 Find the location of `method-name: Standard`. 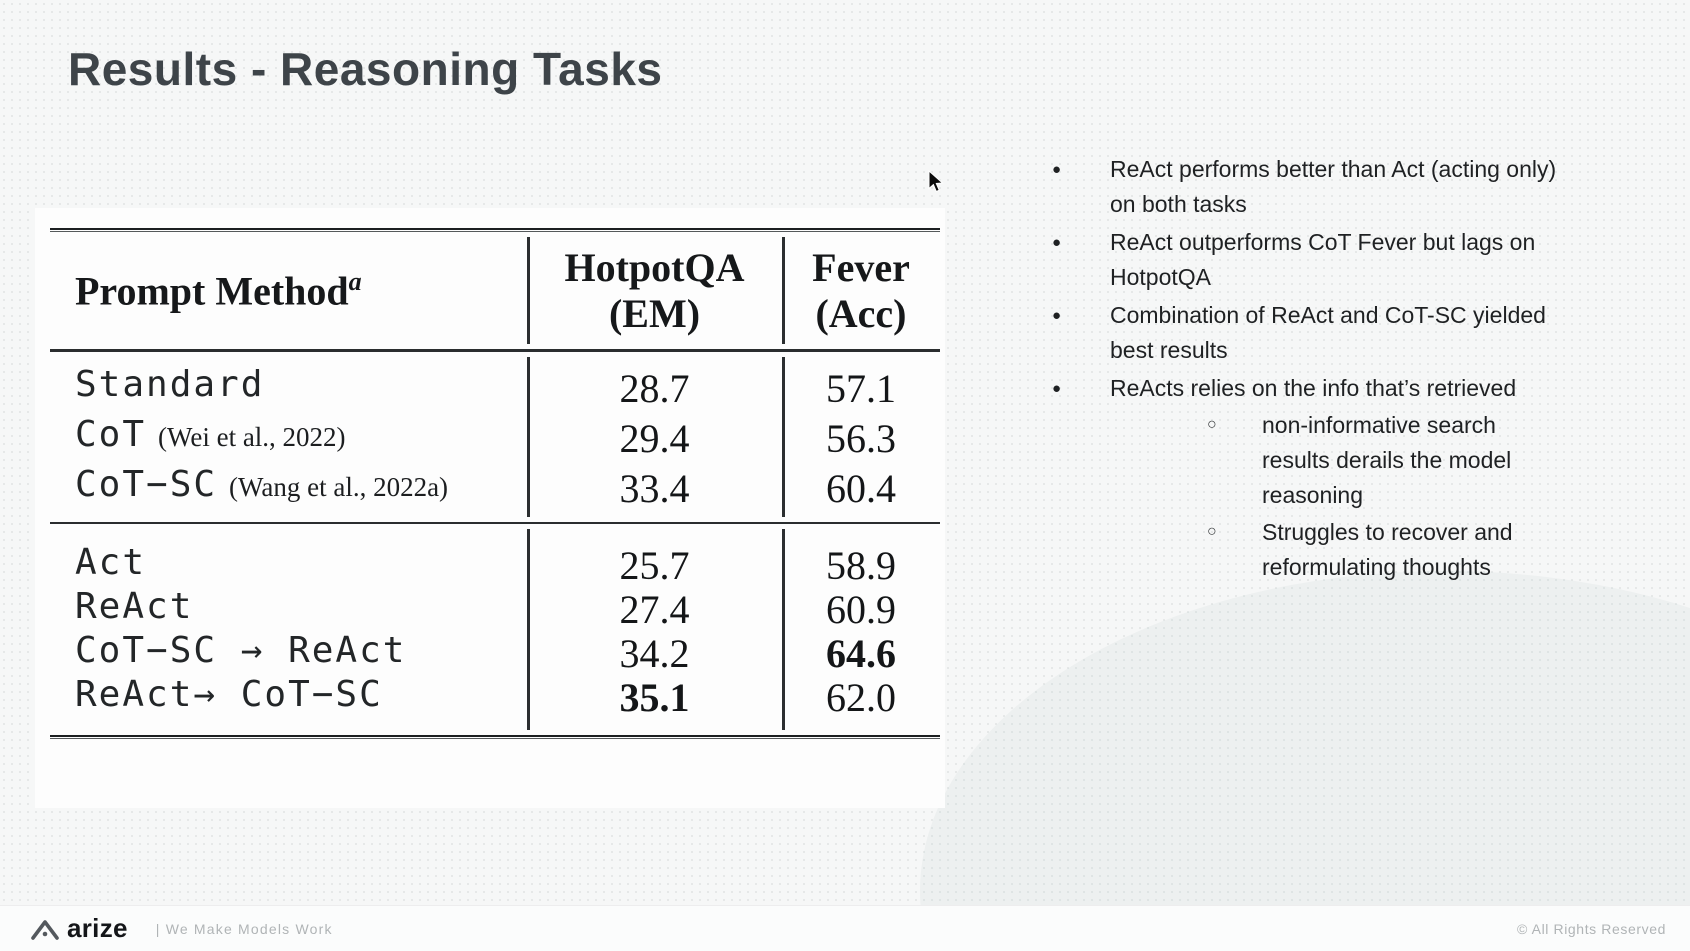

method-name: Standard is located at coordinates (170, 384).